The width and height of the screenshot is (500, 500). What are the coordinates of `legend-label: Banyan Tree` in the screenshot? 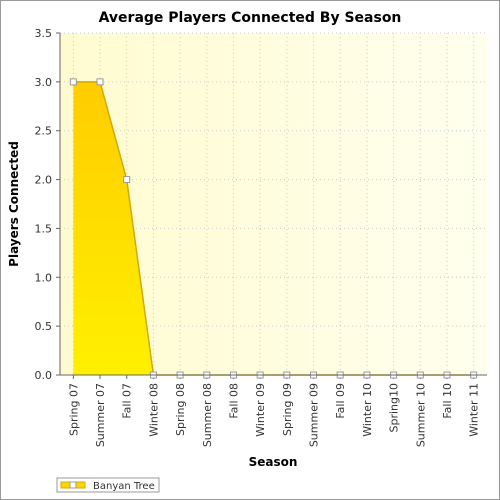 It's located at (124, 486).